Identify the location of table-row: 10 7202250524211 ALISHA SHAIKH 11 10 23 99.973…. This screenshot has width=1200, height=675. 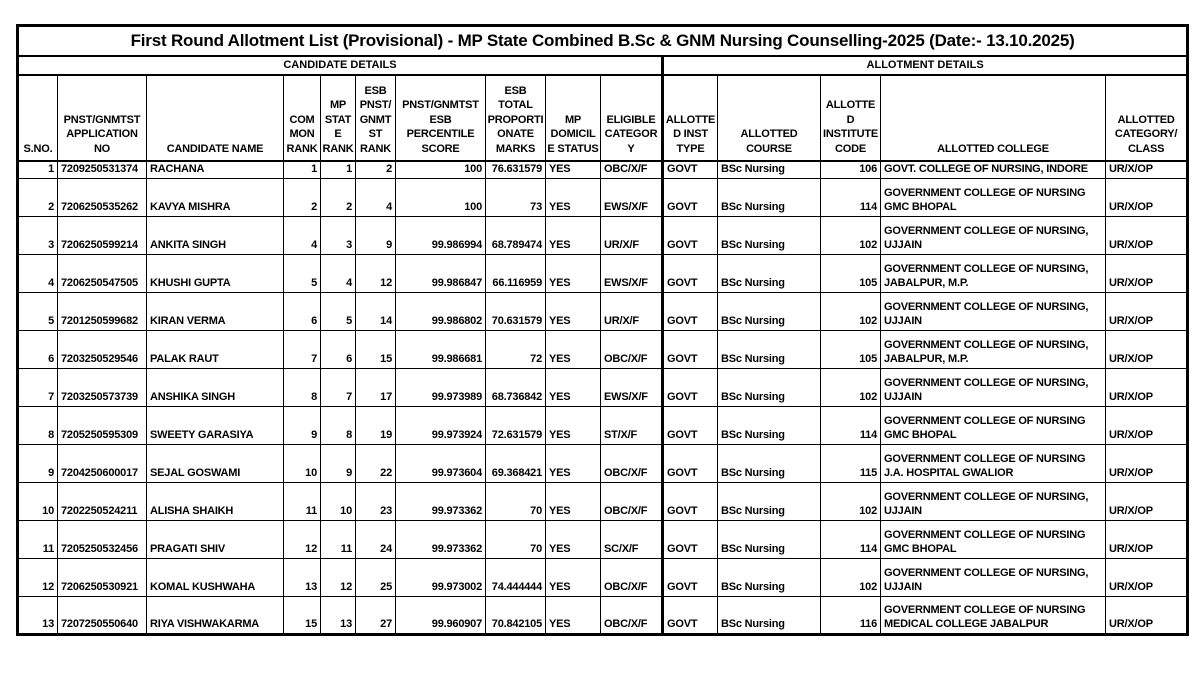
(603, 502).